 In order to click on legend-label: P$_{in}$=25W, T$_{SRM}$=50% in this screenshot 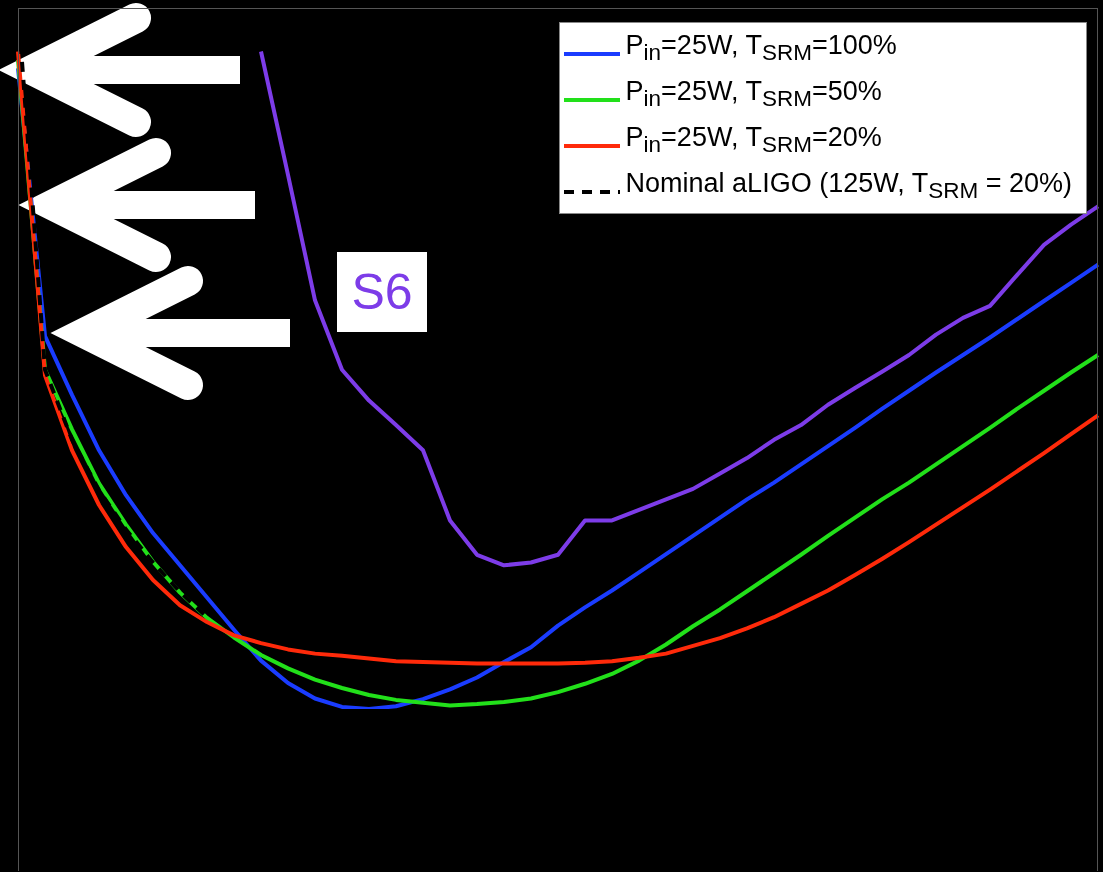, I will do `click(753, 94)`.